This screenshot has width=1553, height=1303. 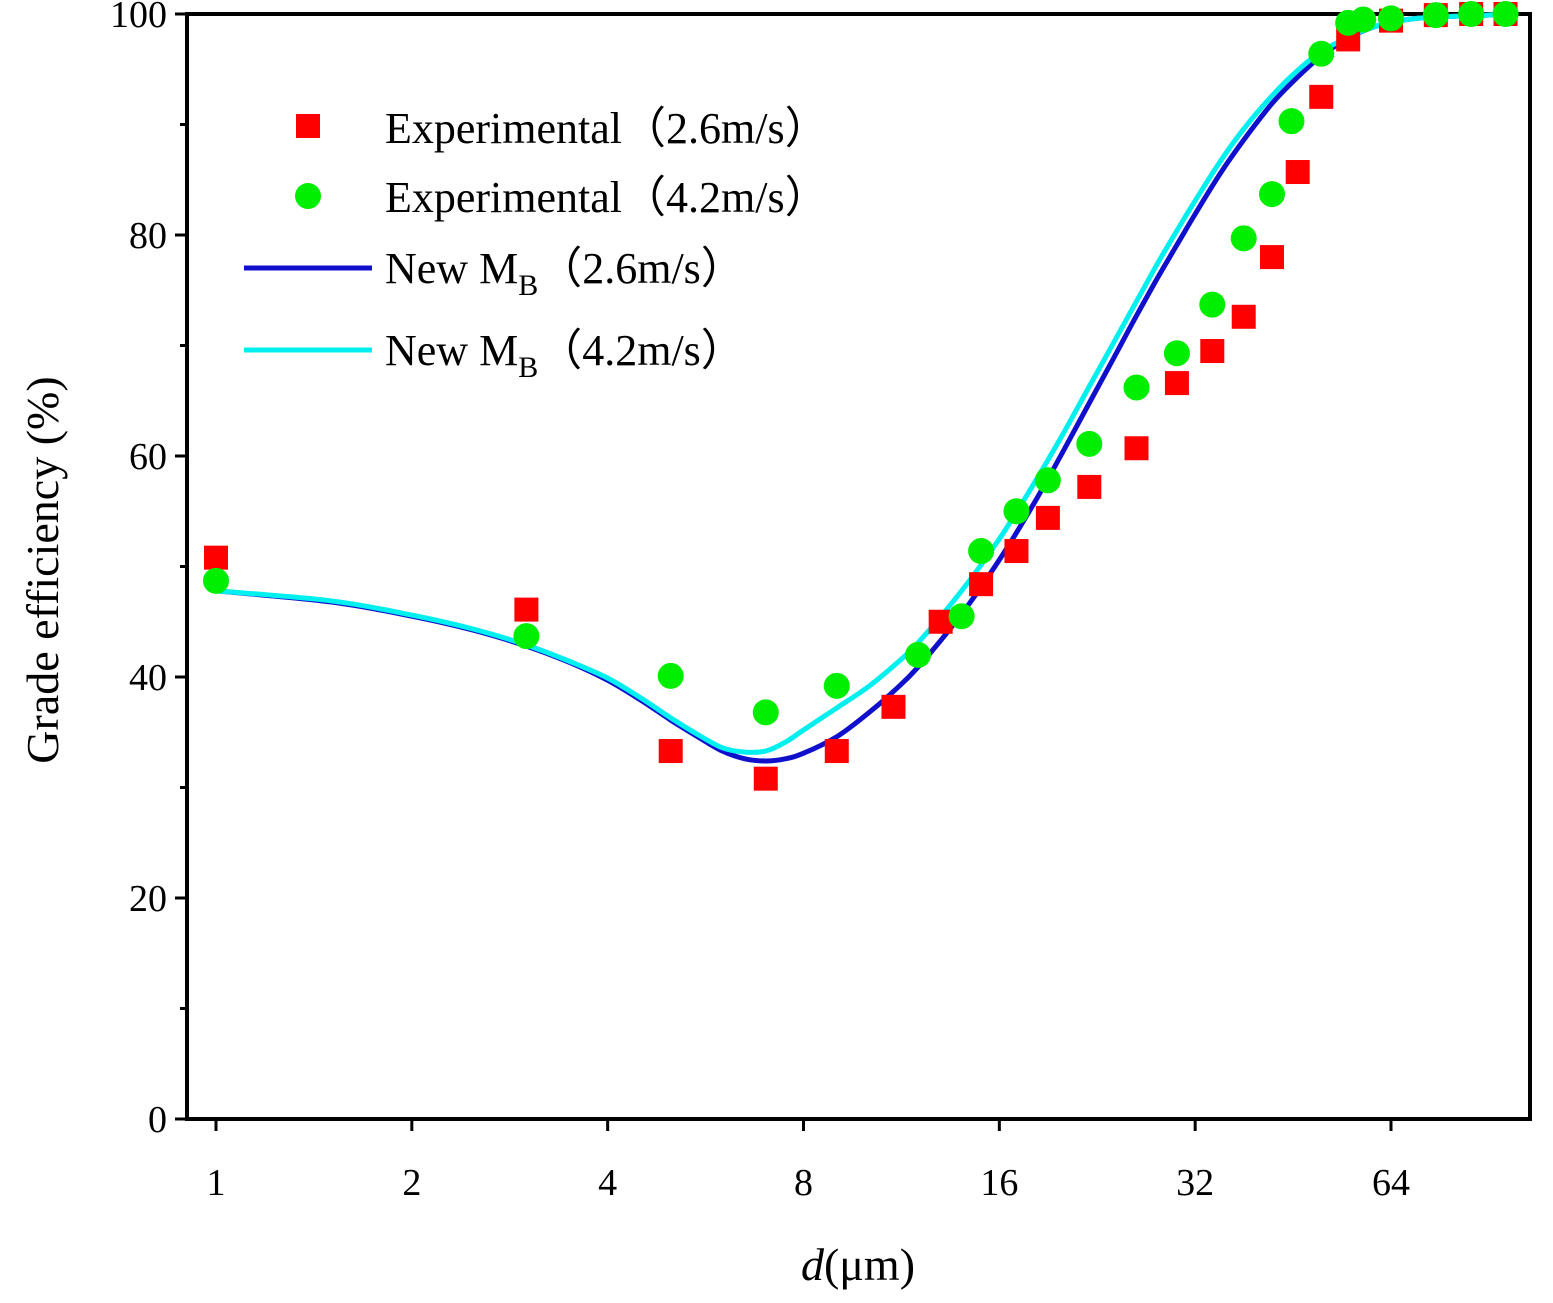 I want to click on y-axis-title: Grade efficiency (%), so click(x=42, y=569).